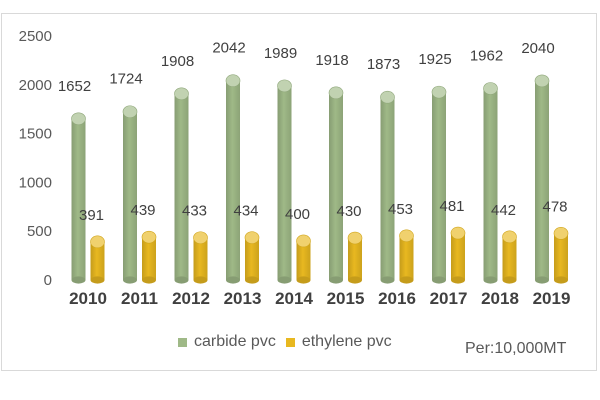 This screenshot has height=400, width=600. I want to click on x-tick-label: 2013, so click(243, 298).